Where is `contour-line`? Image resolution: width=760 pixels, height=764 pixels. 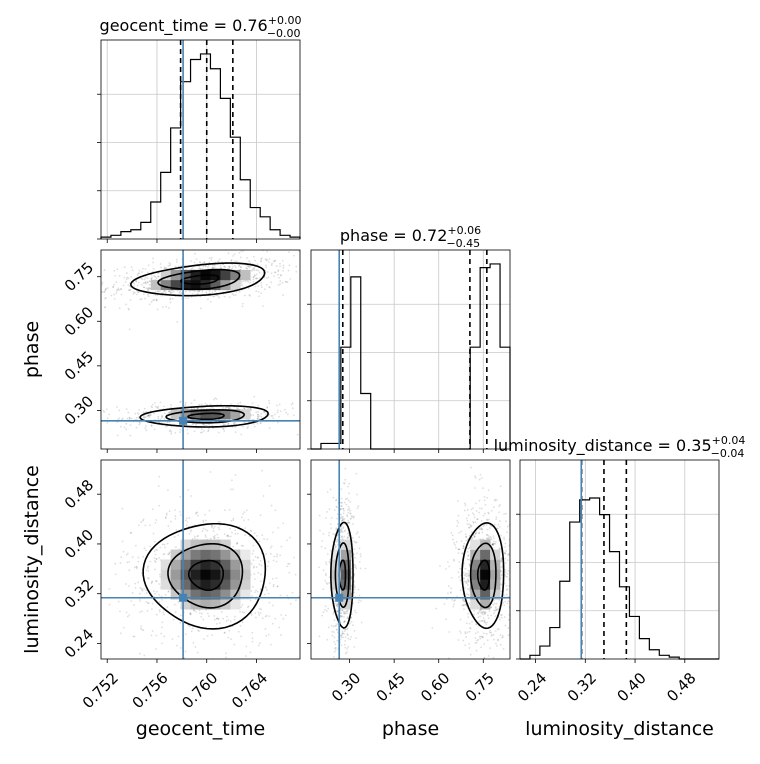 contour-line is located at coordinates (204, 416).